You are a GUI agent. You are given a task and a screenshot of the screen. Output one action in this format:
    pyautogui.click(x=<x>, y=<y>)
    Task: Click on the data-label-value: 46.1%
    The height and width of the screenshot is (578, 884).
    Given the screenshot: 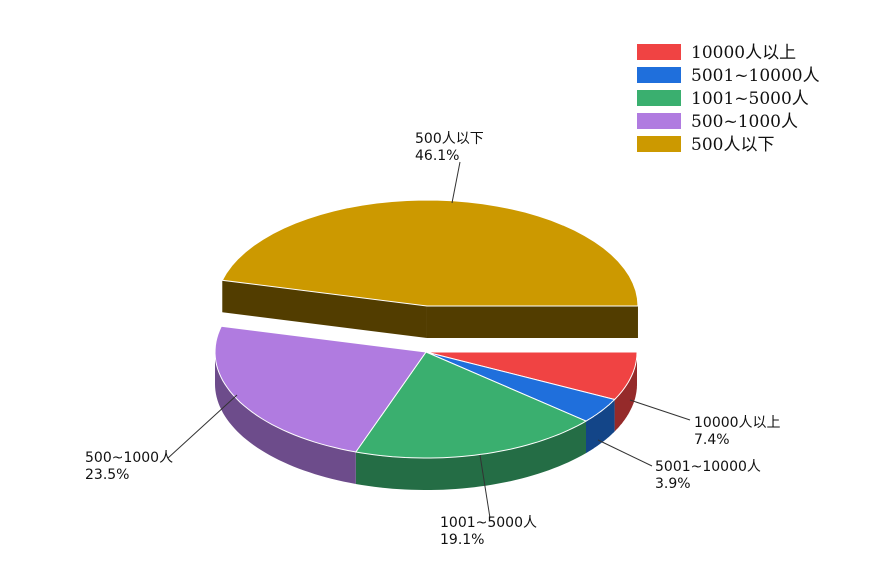 What is the action you would take?
    pyautogui.click(x=437, y=156)
    